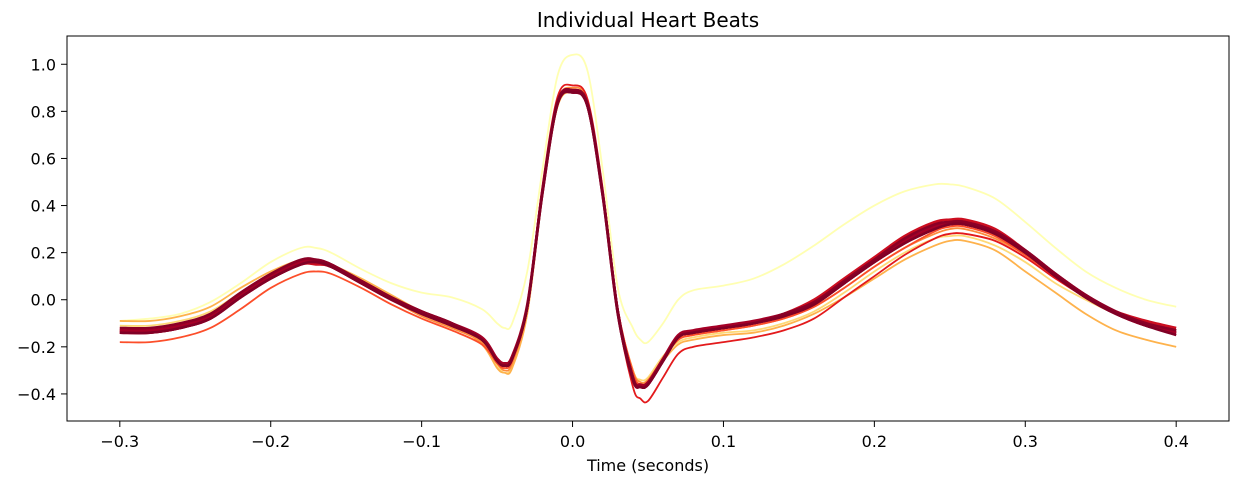  Describe the element at coordinates (648, 20) in the screenshot. I see `chart-title: Individual Heart Beats` at that location.